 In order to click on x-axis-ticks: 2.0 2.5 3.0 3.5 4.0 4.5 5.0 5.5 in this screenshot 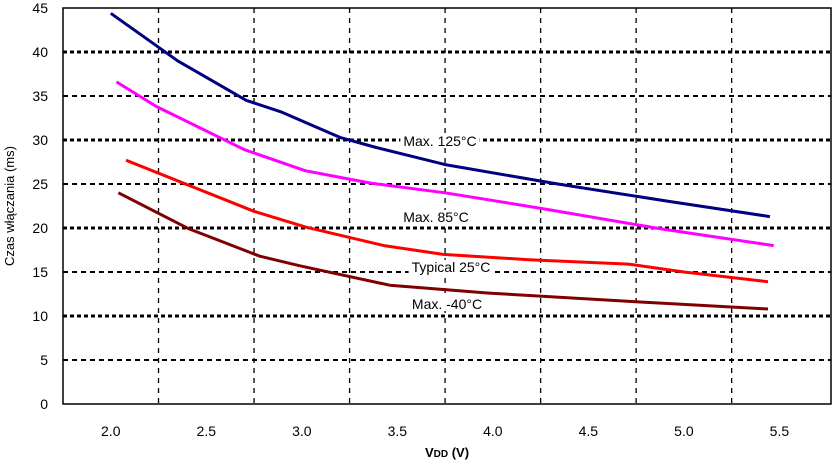, I will do `click(445, 431)`.